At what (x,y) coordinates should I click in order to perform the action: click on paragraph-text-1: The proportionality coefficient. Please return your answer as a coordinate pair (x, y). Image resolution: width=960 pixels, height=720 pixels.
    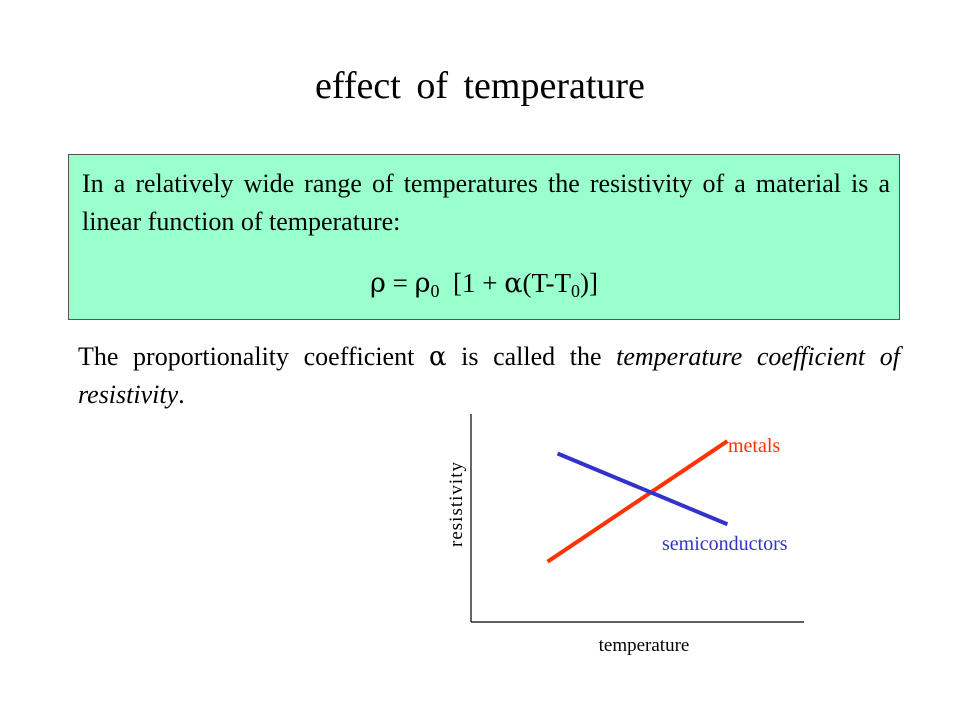
    Looking at the image, I should click on (253, 356).